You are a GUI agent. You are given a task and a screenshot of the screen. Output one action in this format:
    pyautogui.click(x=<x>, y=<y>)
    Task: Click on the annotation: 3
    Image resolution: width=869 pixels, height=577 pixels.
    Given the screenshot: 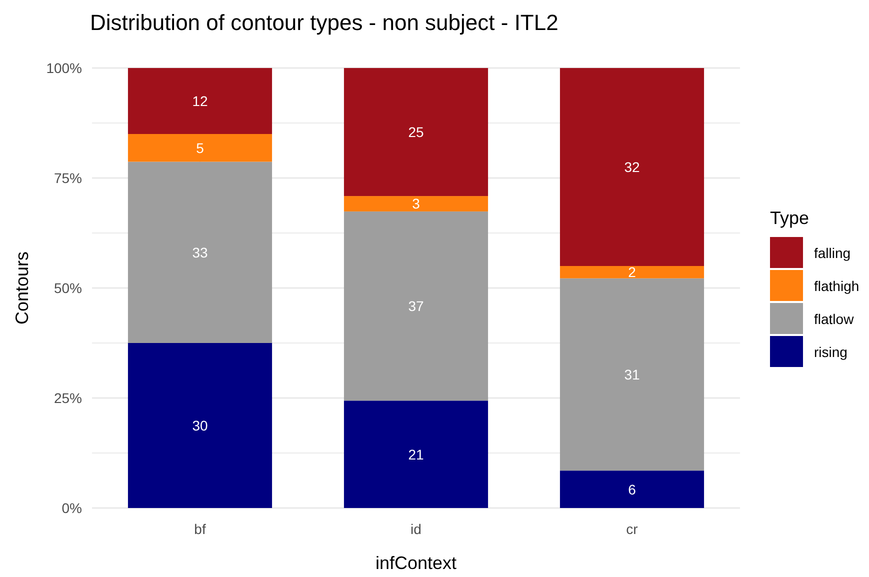 What is the action you would take?
    pyautogui.click(x=416, y=204)
    